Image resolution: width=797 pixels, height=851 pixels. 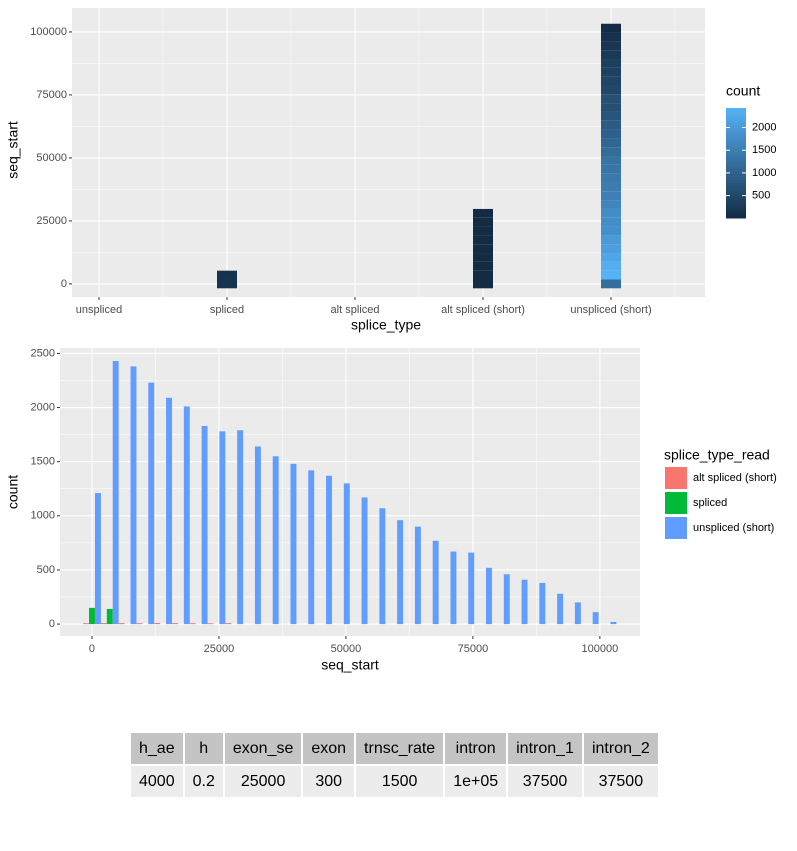 What do you see at coordinates (227, 310) in the screenshot?
I see `x-tick-label: spliced` at bounding box center [227, 310].